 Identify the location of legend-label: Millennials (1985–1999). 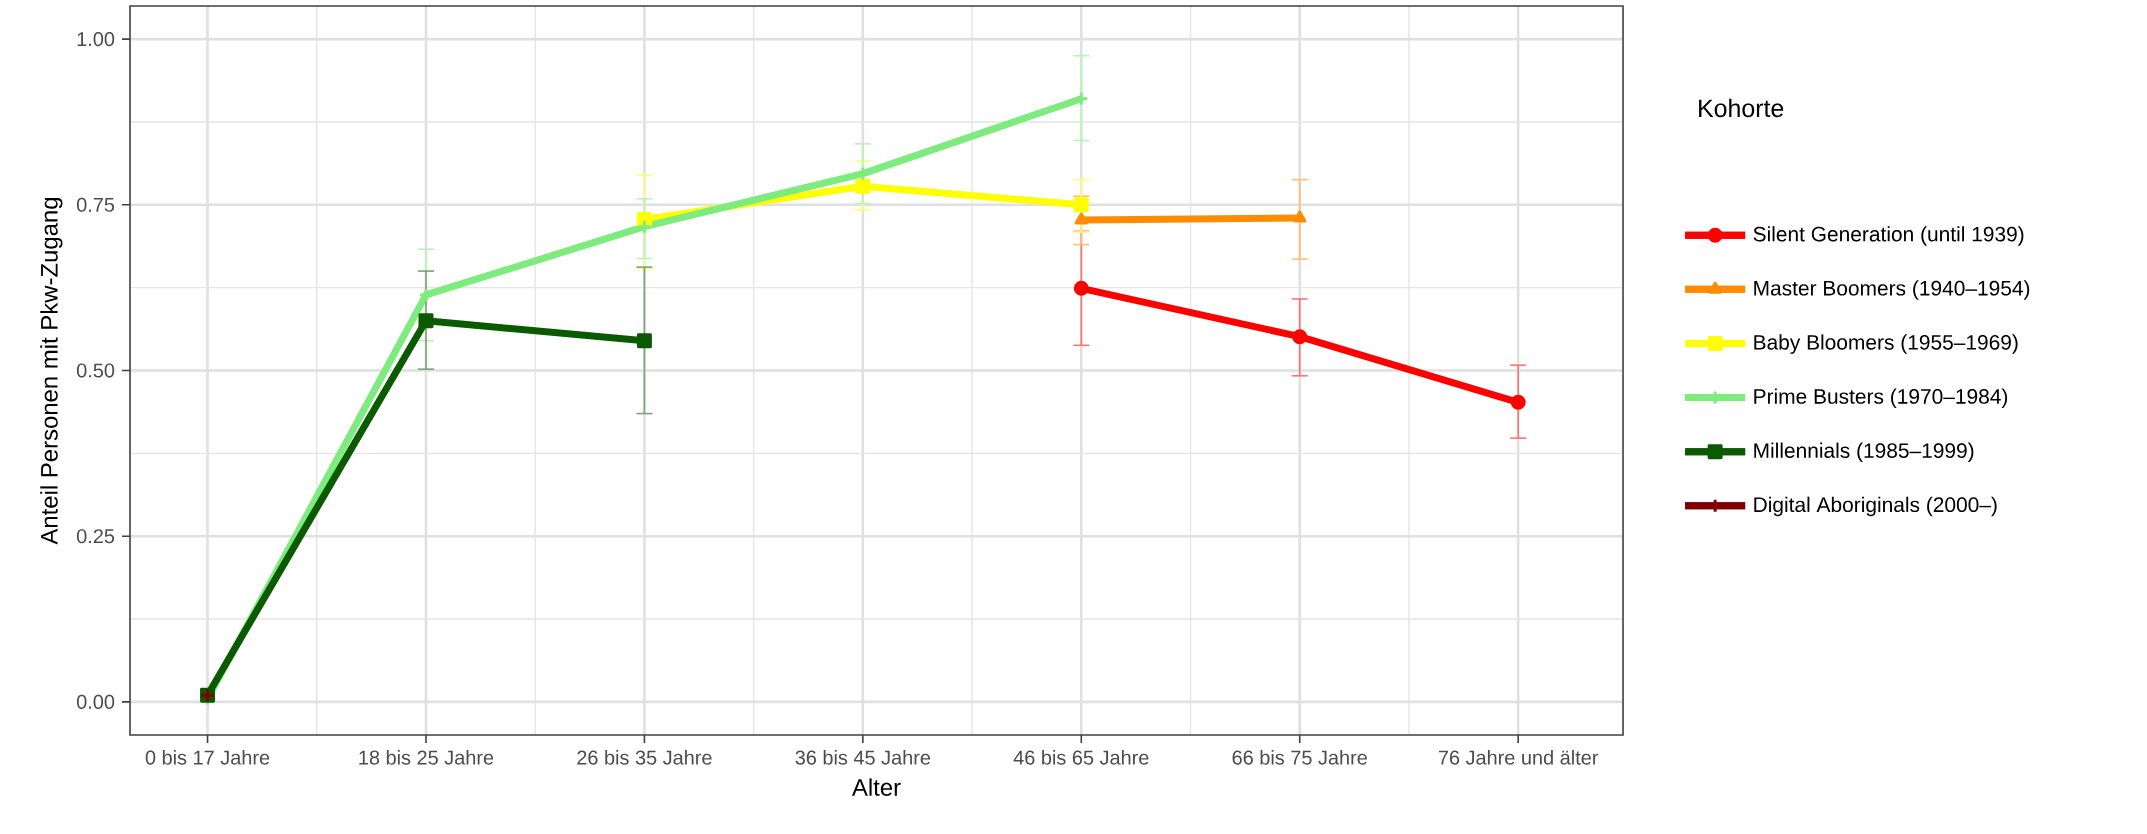
(1864, 452).